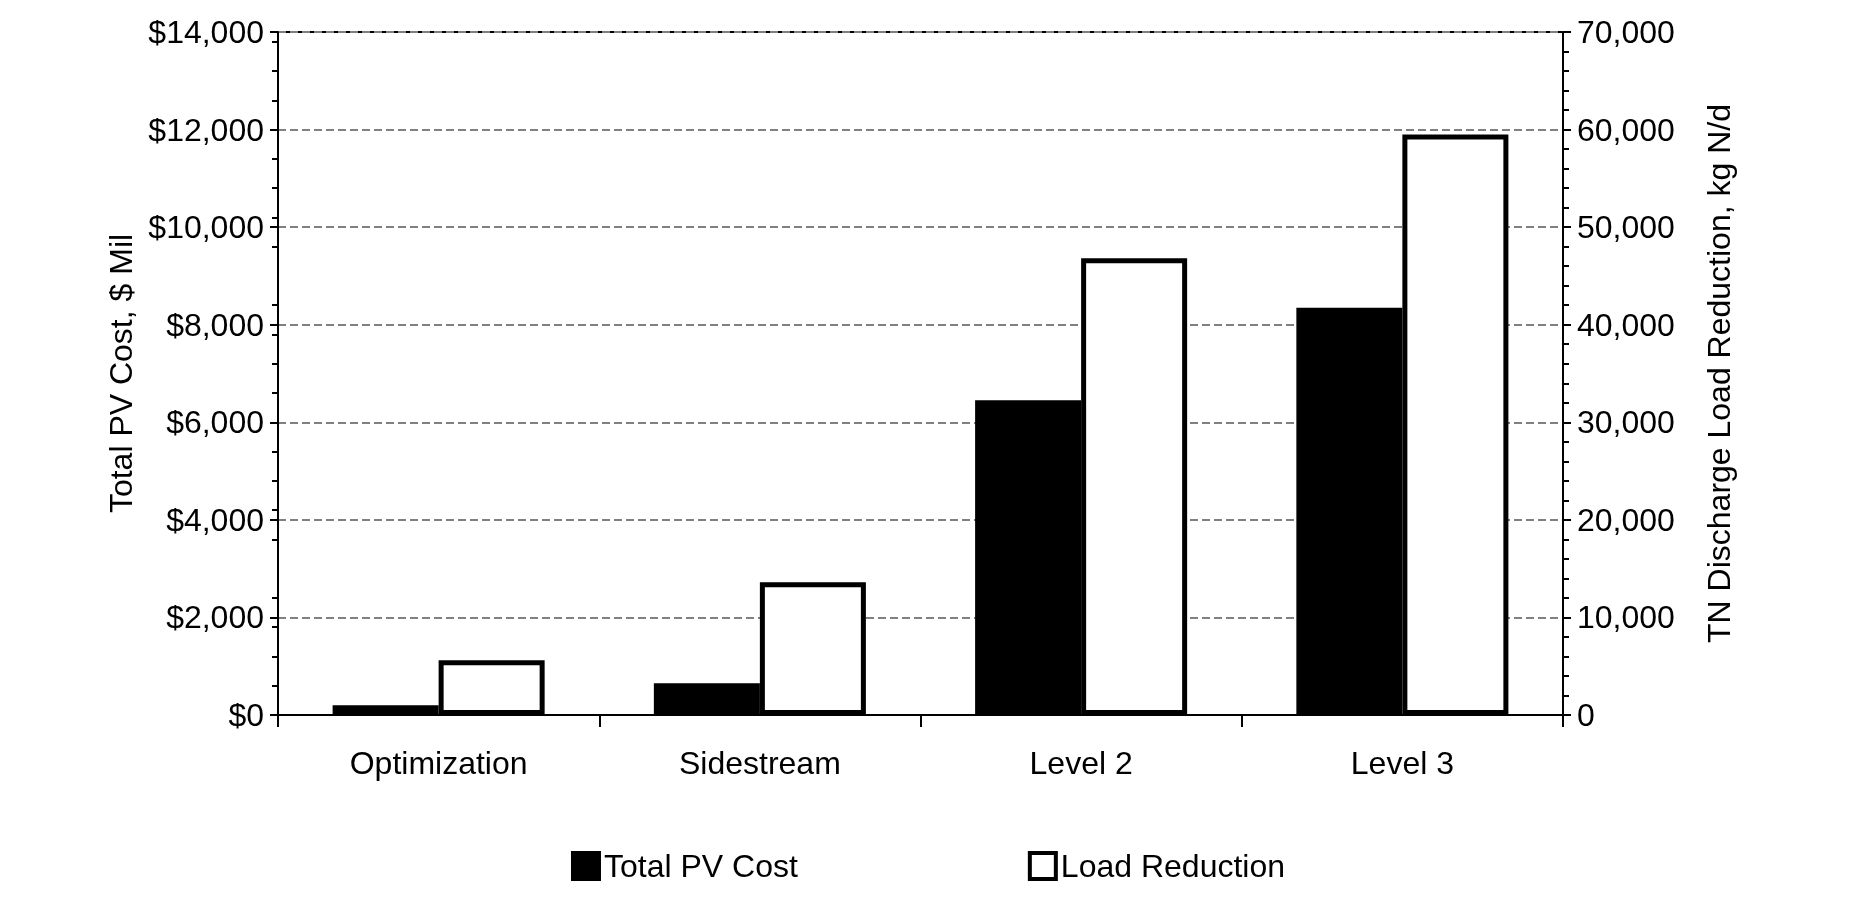 The height and width of the screenshot is (897, 1856). Describe the element at coordinates (1402, 763) in the screenshot. I see `x-tick-label: Level 3` at that location.